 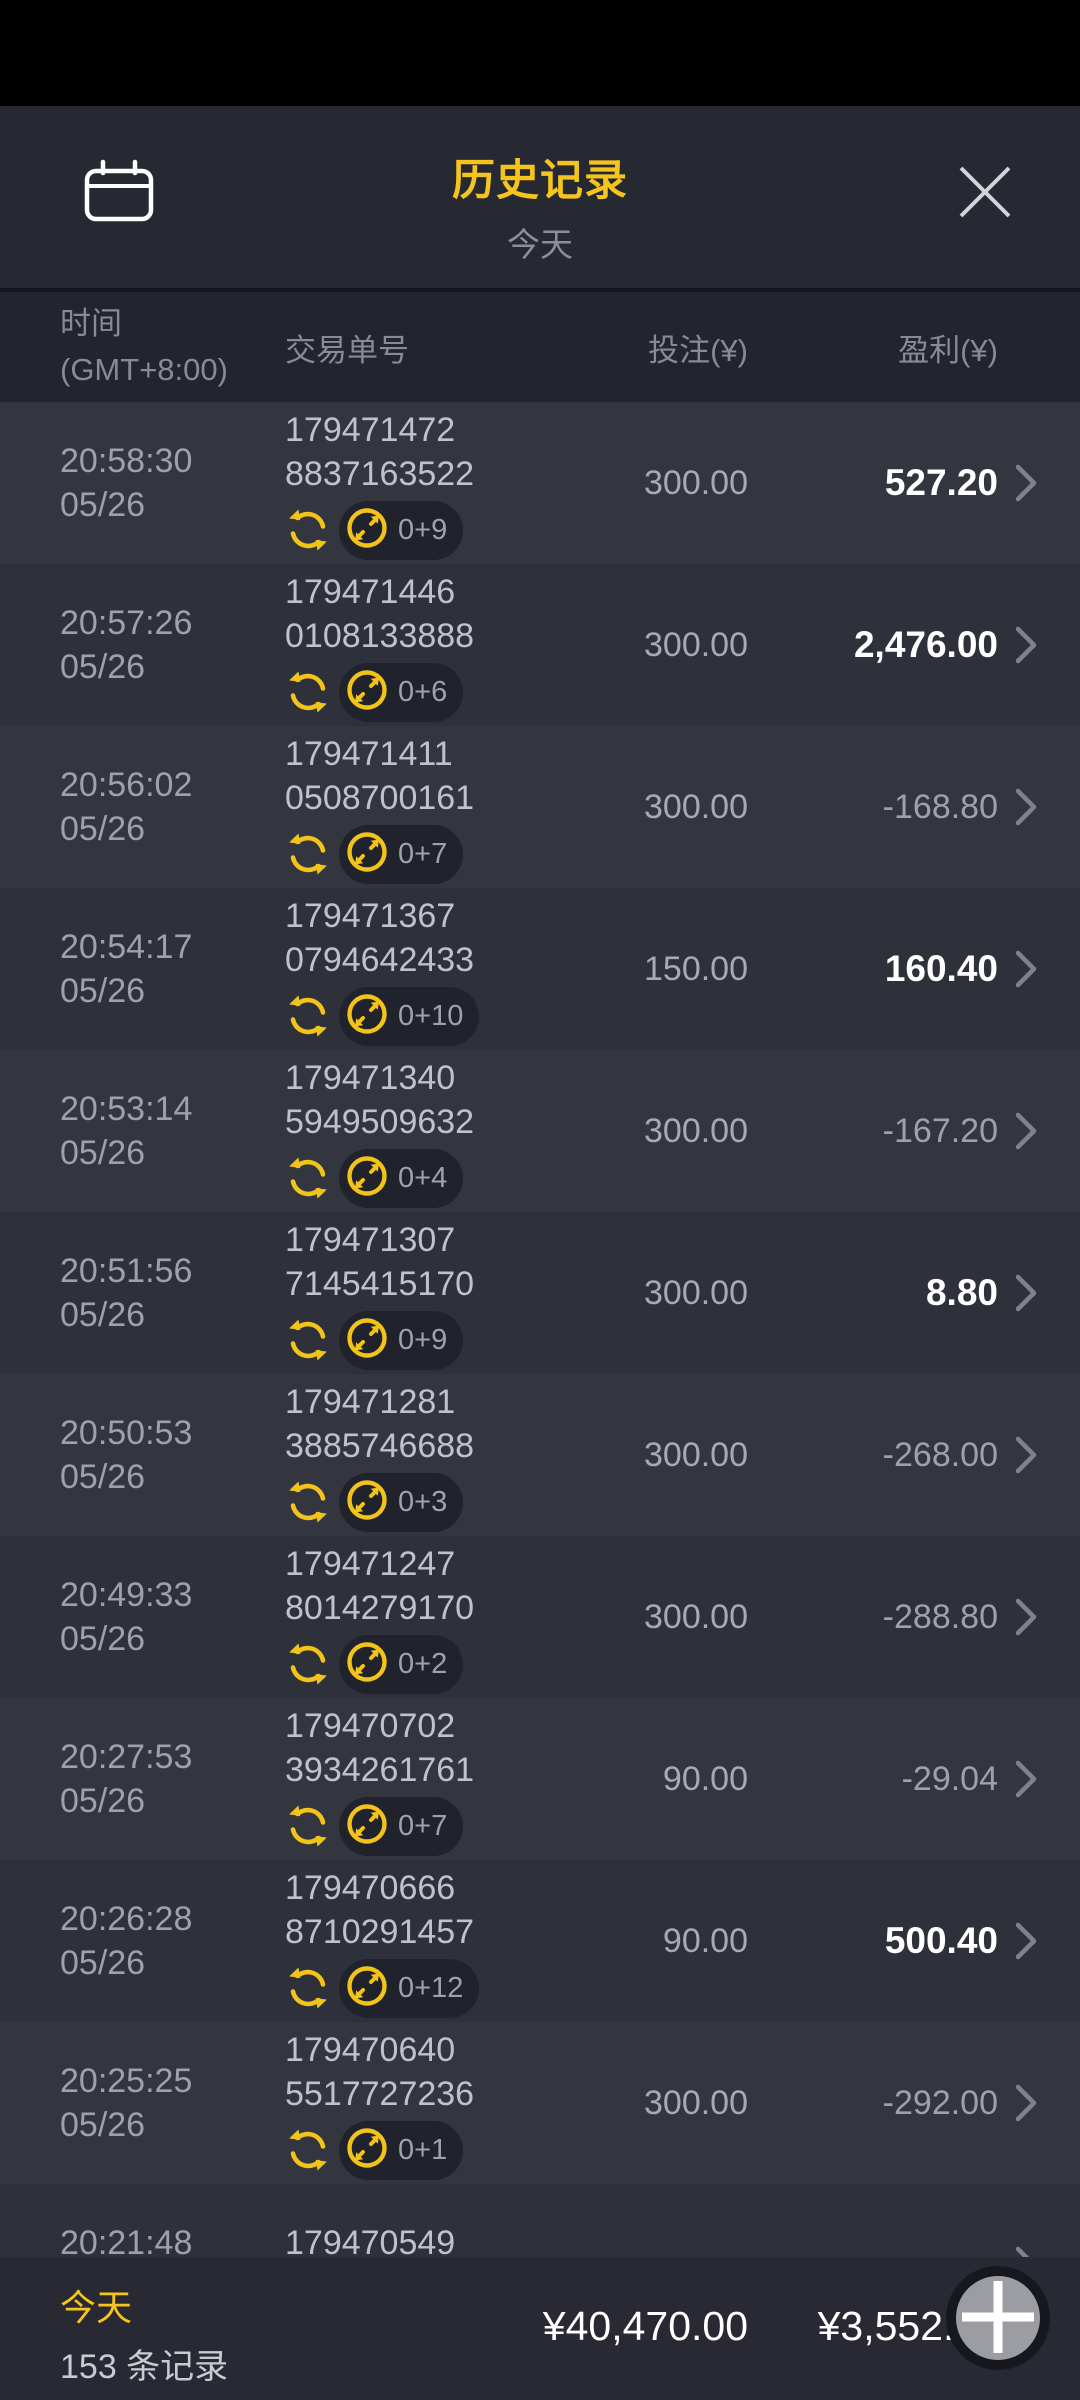 What do you see at coordinates (405, 1132) in the screenshot?
I see `record-order: 179471340 5949509632` at bounding box center [405, 1132].